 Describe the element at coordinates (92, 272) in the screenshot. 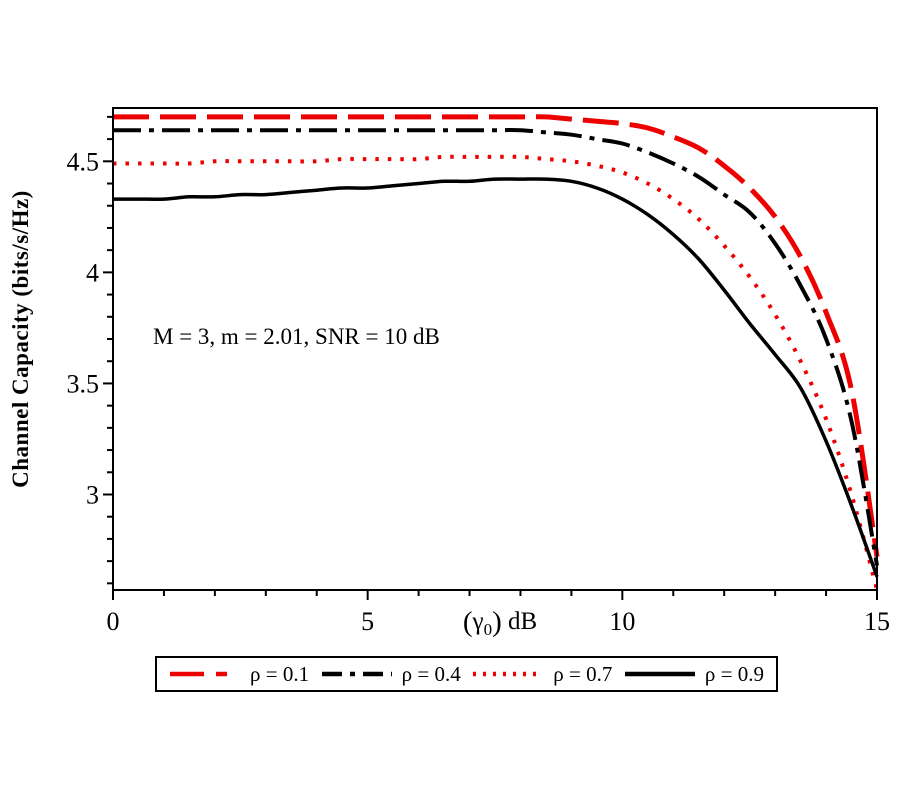

I see `y-tick-label: 4` at that location.